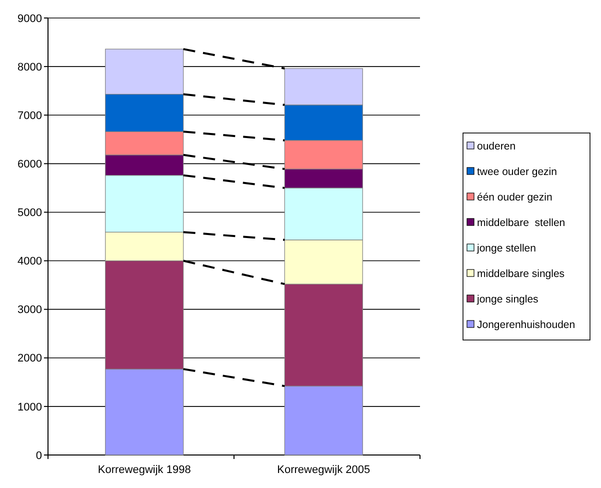  What do you see at coordinates (30, 407) in the screenshot?
I see `y-tick-label: 1000` at bounding box center [30, 407].